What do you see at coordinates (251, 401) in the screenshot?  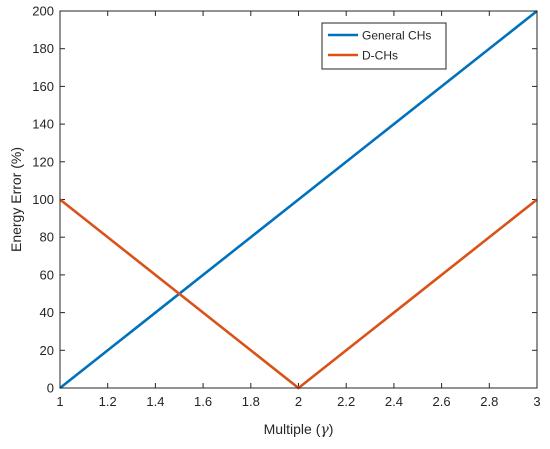 I see `x-tick-label: 1.8` at bounding box center [251, 401].